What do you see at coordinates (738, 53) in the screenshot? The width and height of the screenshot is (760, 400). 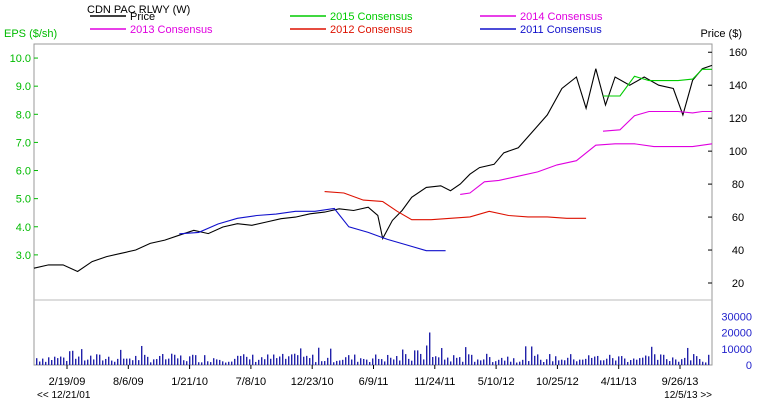 I see `right-tick-label: 160` at bounding box center [738, 53].